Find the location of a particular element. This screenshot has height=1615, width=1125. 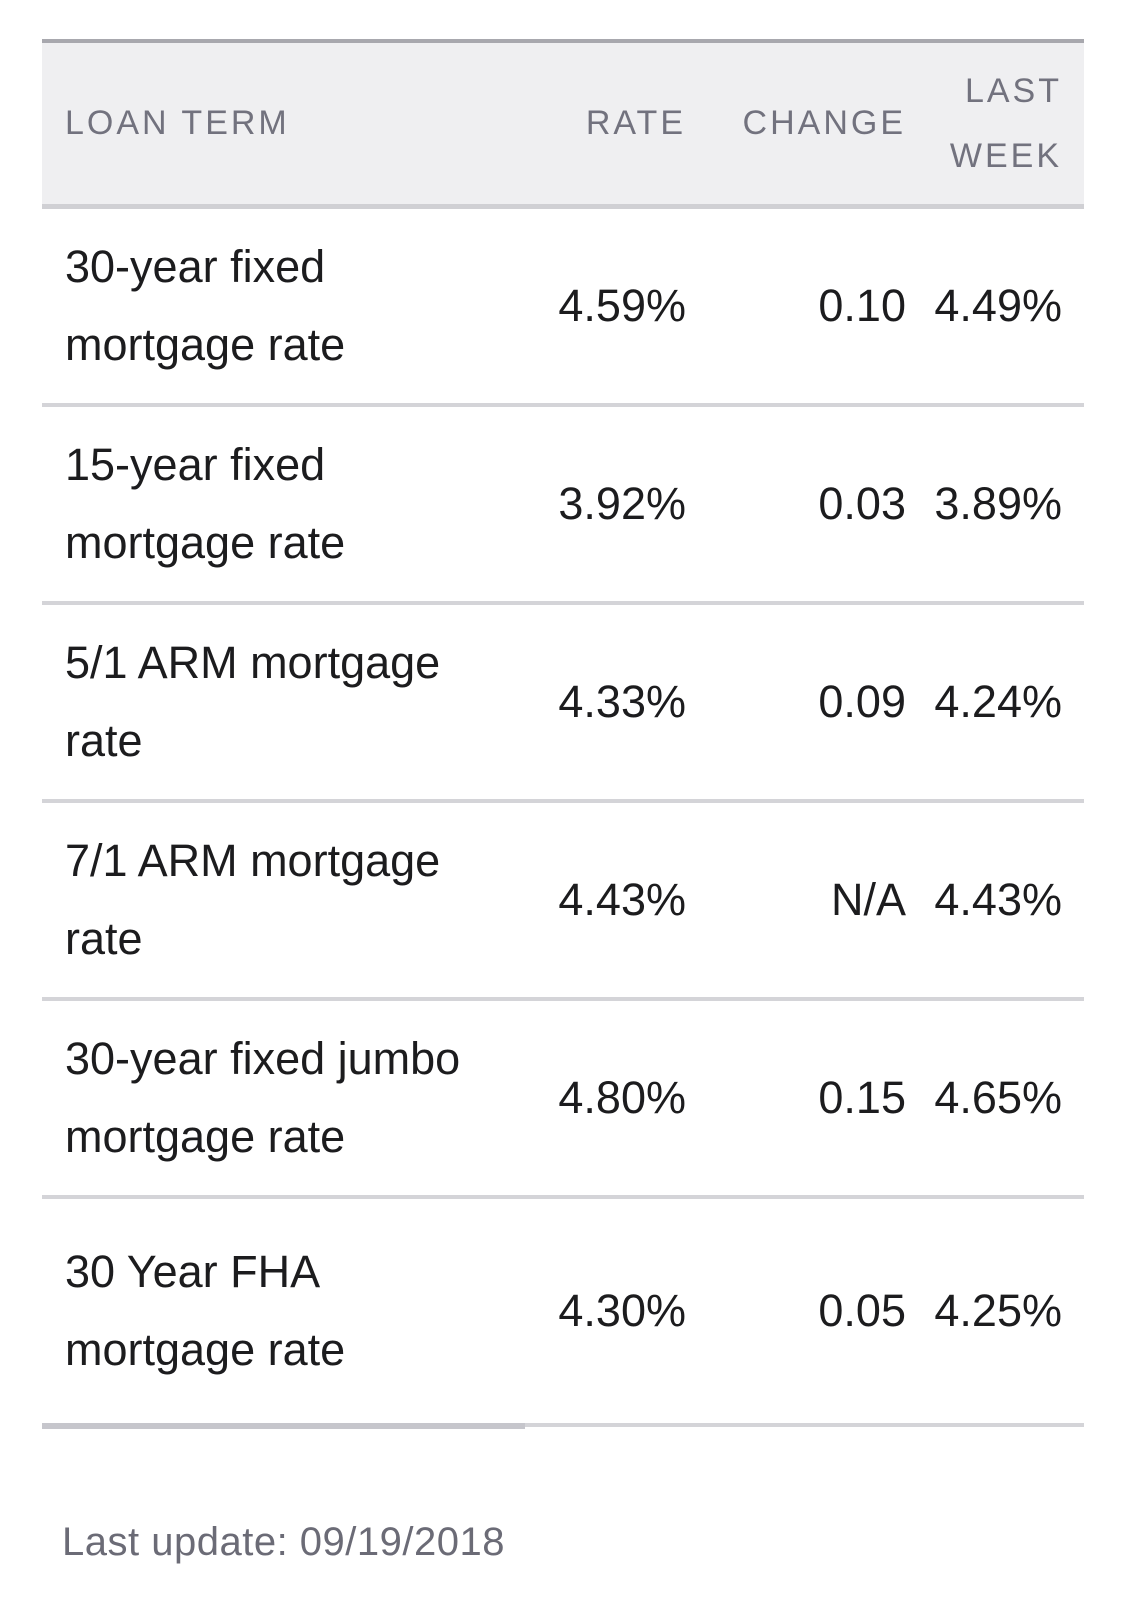

rate-cell: 4.43% is located at coordinates (622, 899).